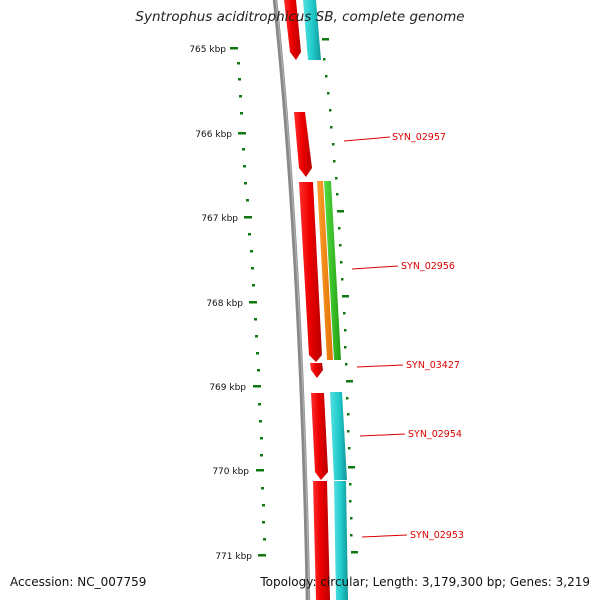 The width and height of the screenshot is (600, 604). What do you see at coordinates (312, 30) in the screenshot?
I see `gene-feature-cyan-top` at bounding box center [312, 30].